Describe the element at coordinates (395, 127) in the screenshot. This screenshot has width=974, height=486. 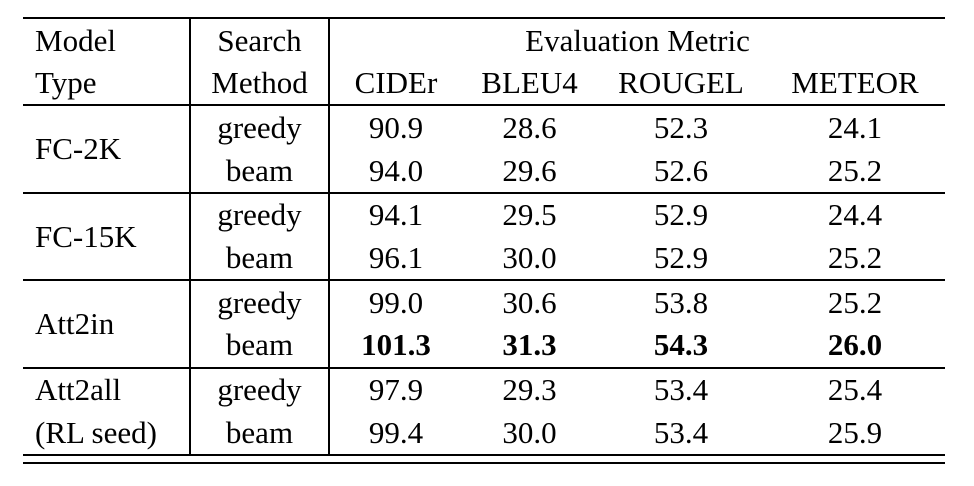
I see `metric-value-cell: 90.9` at that location.